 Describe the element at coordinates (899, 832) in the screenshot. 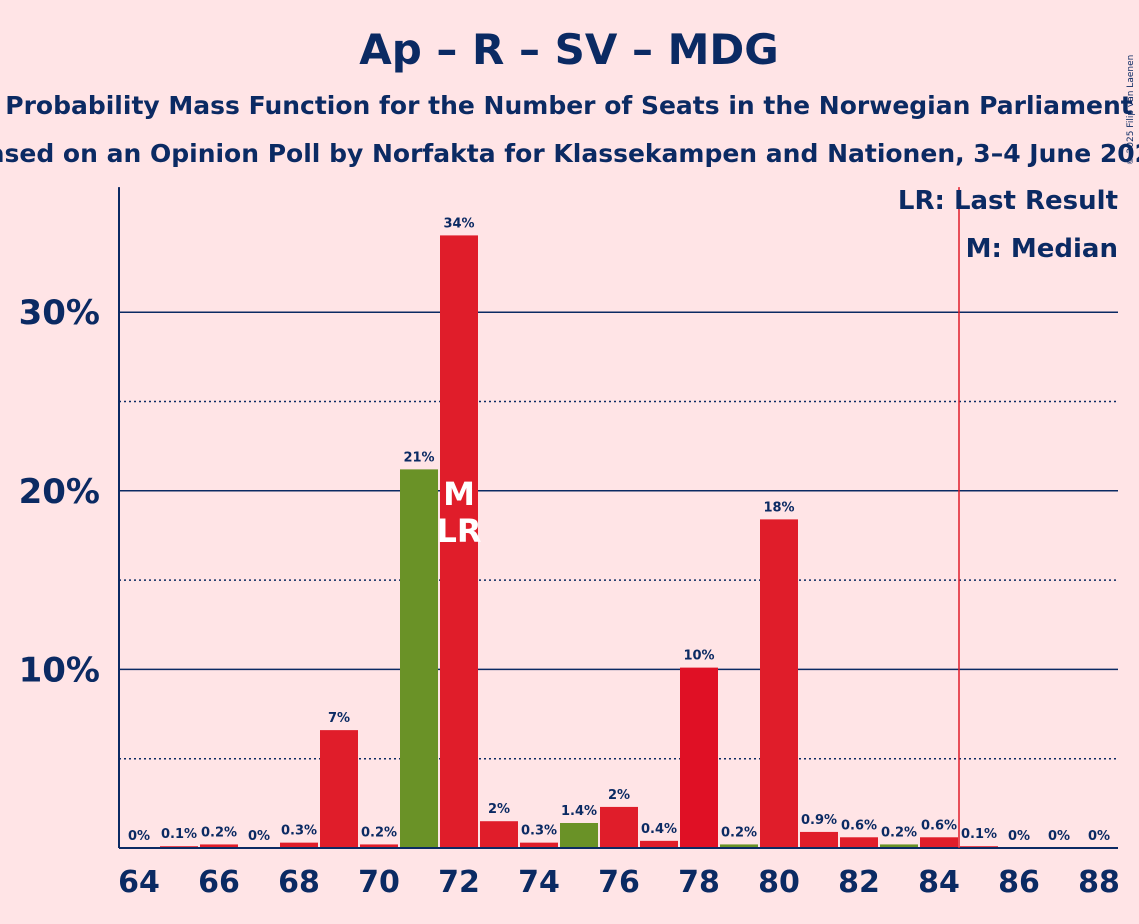

I see `data-label-seat-83: 0.2%` at that location.